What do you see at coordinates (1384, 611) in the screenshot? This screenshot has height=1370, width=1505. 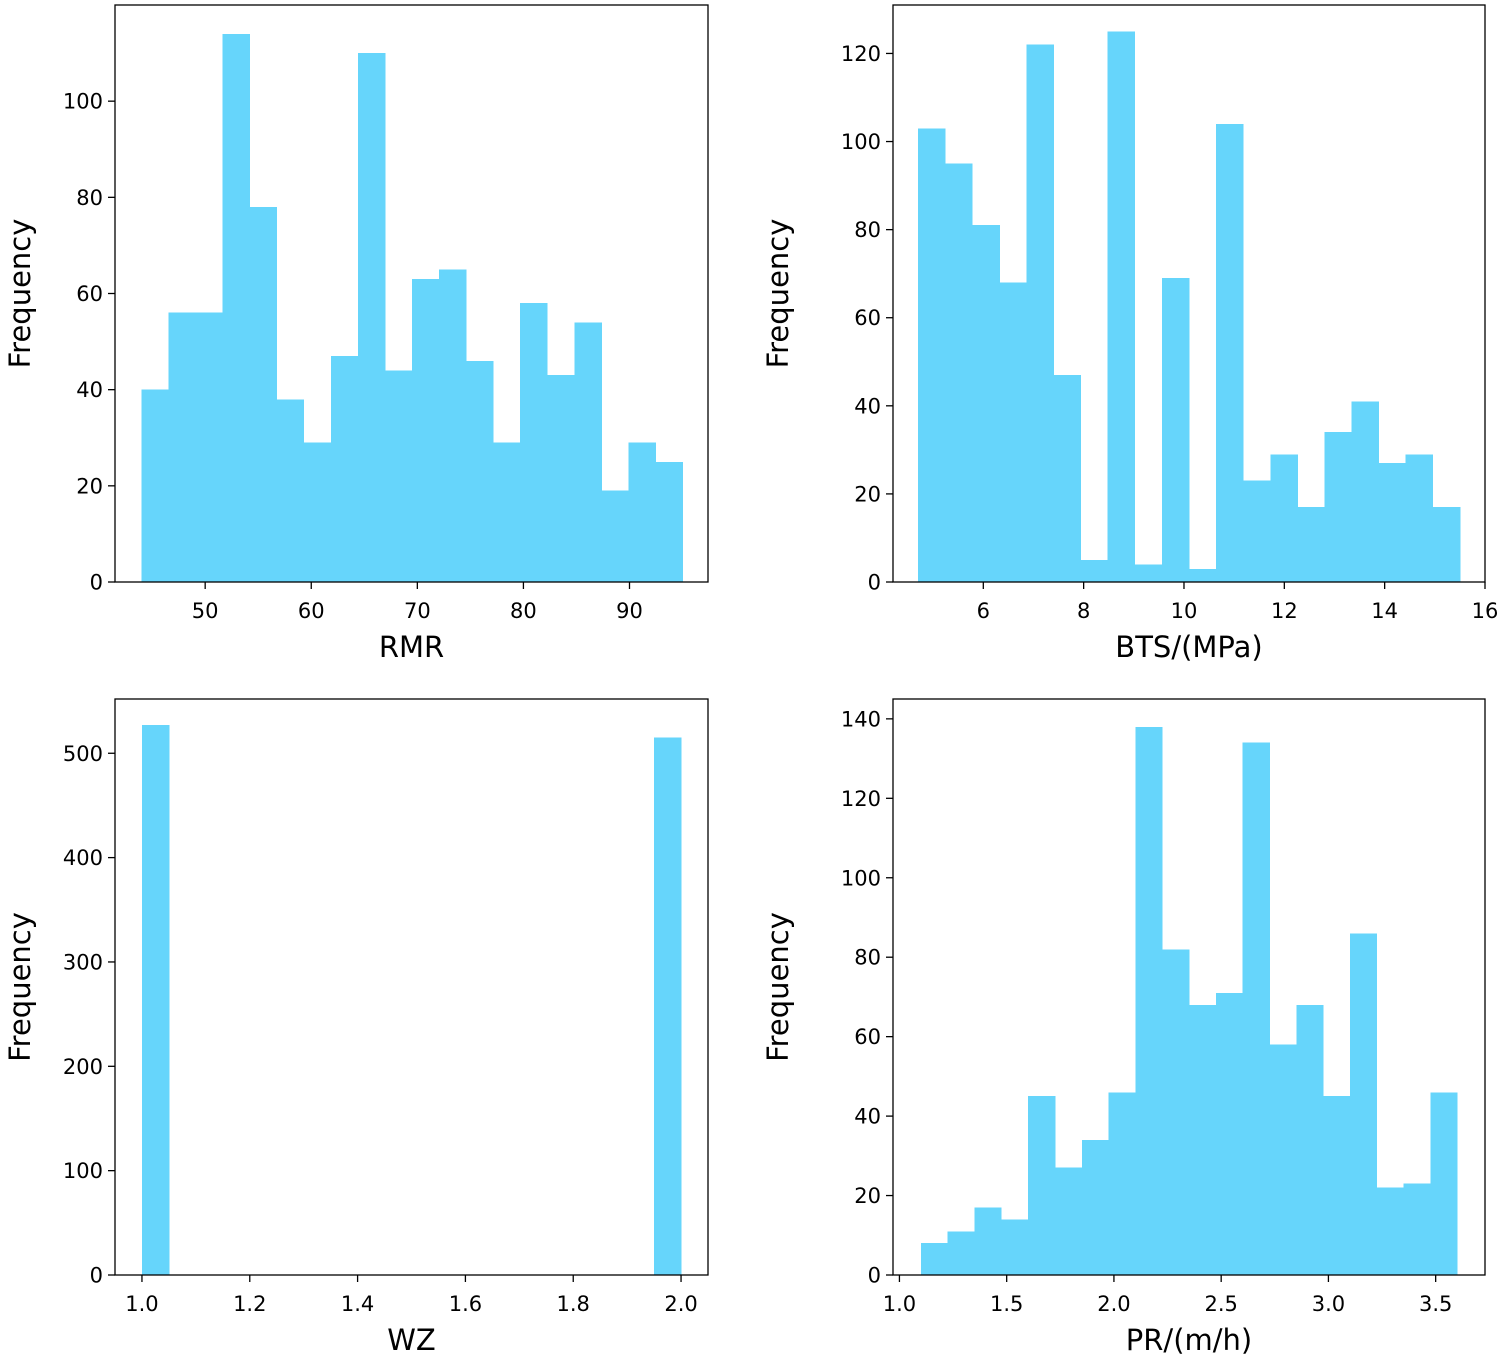 I see `x-tick-label: 14` at bounding box center [1384, 611].